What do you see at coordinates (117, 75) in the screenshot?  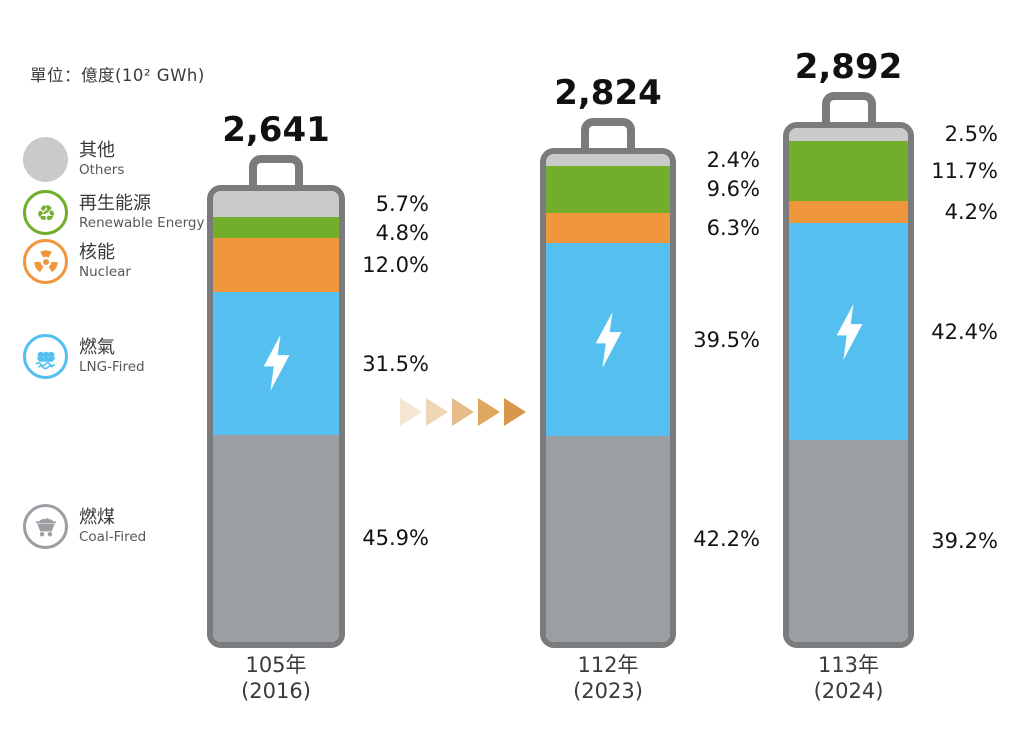 I see `unit-label: 單位：億度(10² GWh)` at bounding box center [117, 75].